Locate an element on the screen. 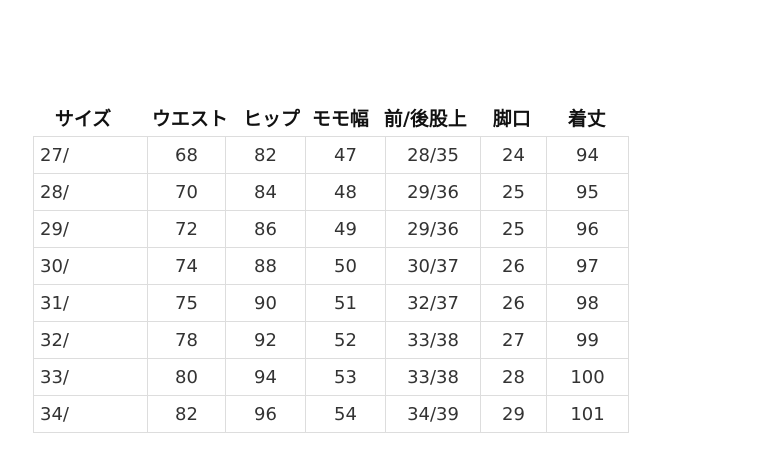 This screenshot has height=454, width=774. header-length: 着丈 is located at coordinates (587, 119).